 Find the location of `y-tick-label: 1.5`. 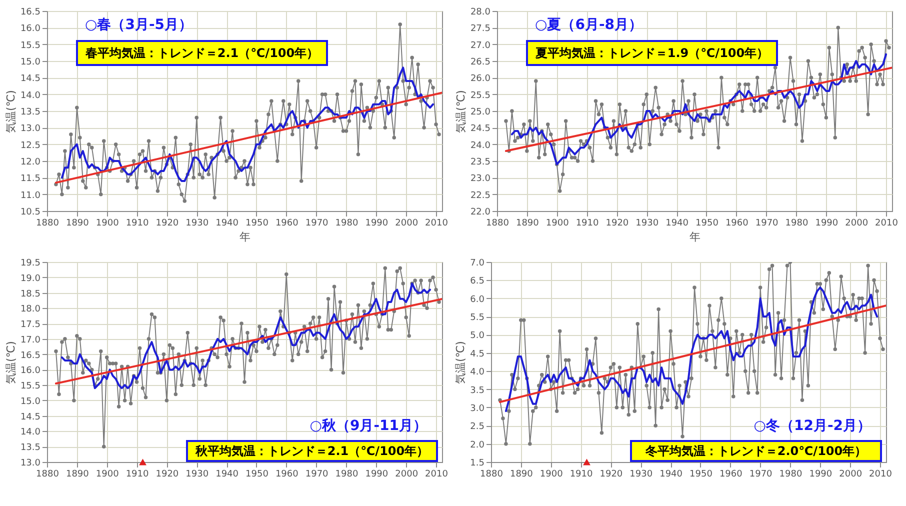

y-tick-label: 1.5 is located at coordinates (477, 463).